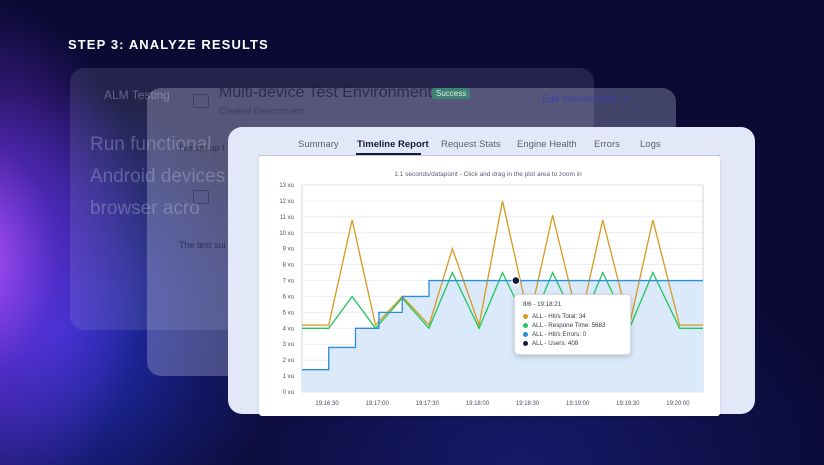  I want to click on y-tick-label: 6 vu, so click(288, 297).